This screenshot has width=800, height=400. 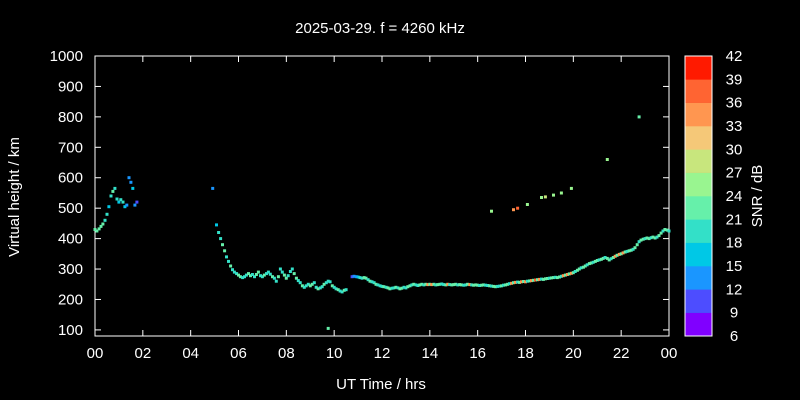 What do you see at coordinates (429, 353) in the screenshot?
I see `x-tick-label: 14` at bounding box center [429, 353].